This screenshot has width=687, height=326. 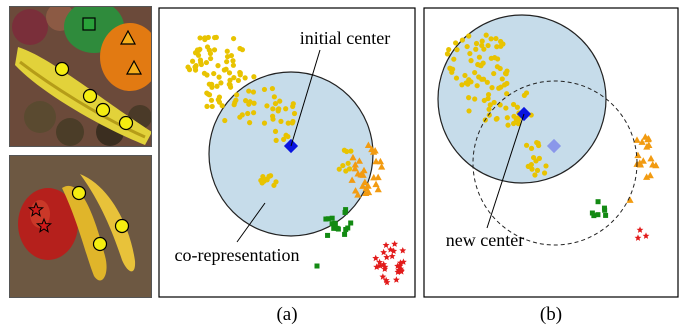 I want to click on panel-b-old-center, so click(x=554, y=146).